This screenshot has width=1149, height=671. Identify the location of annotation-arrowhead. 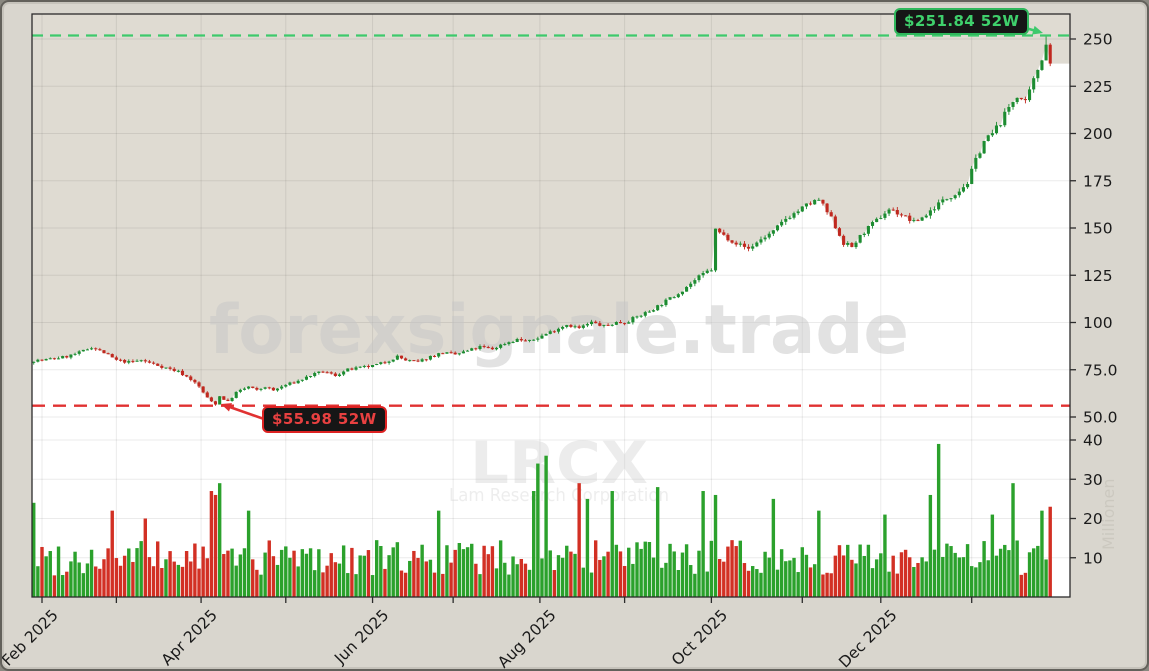
(1037, 30).